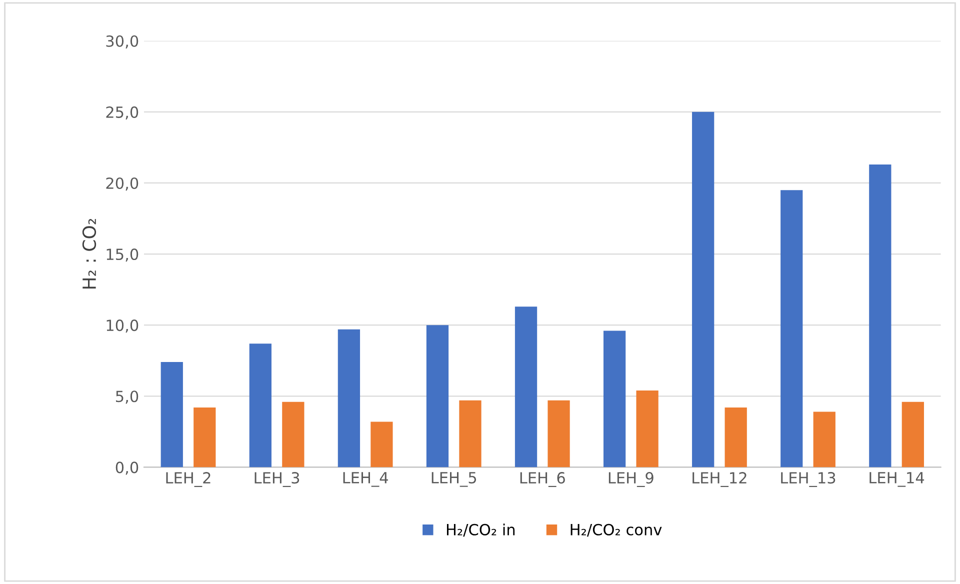 This screenshot has height=584, width=960. I want to click on y-tick-label: 25,0, so click(122, 113).